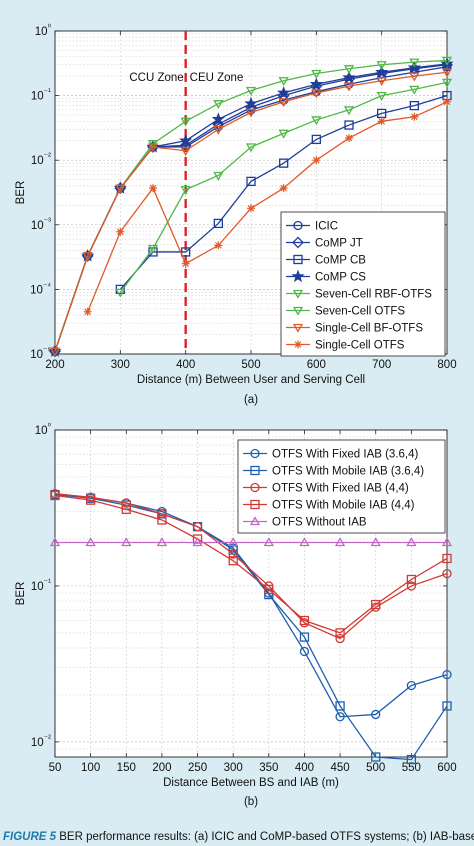 This screenshot has width=474, height=846. I want to click on y-axis-label: BER, so click(21, 594).